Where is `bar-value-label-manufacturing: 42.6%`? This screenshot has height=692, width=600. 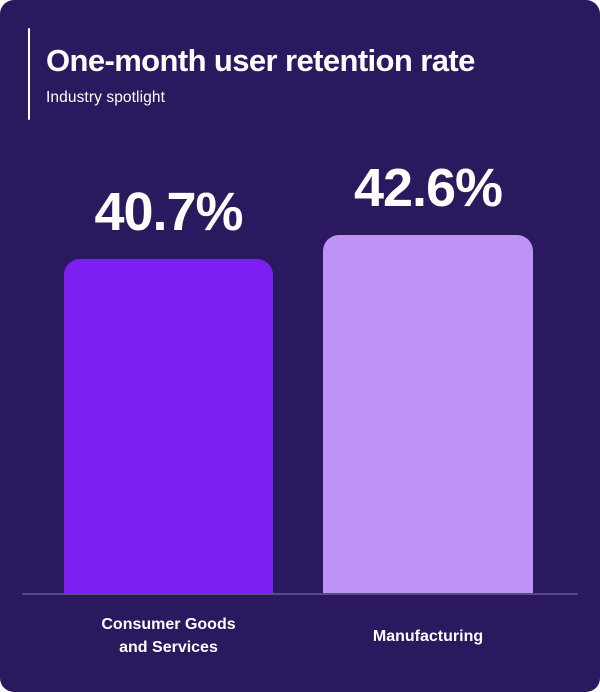 bar-value-label-manufacturing: 42.6% is located at coordinates (428, 188).